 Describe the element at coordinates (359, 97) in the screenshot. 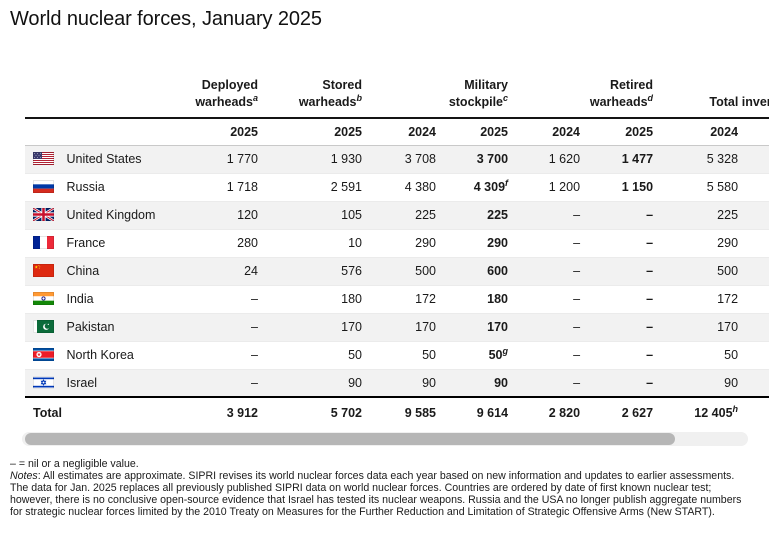

I see `footnote-ref-b: b` at that location.